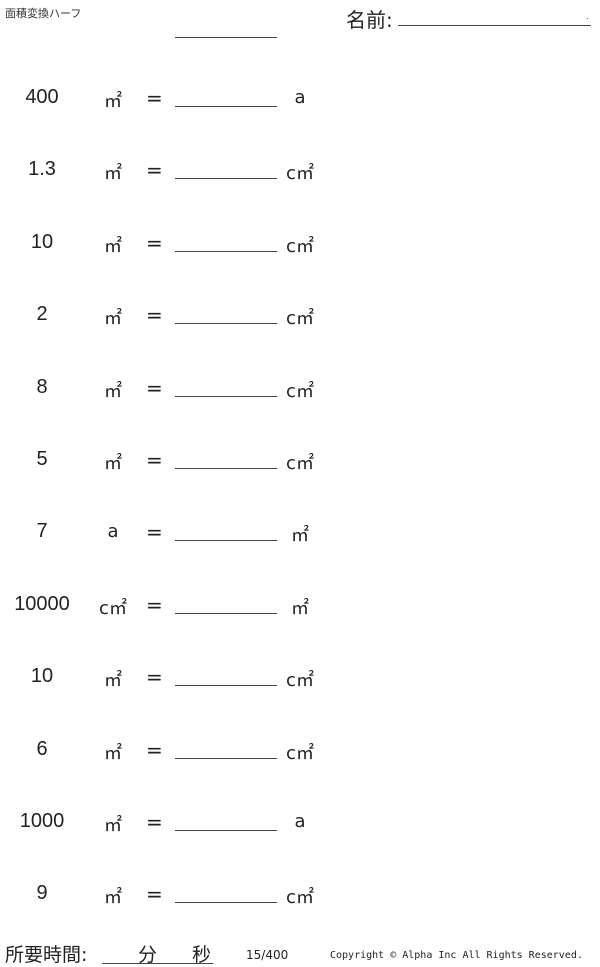 This screenshot has width=600, height=967. What do you see at coordinates (42, 748) in the screenshot?
I see `problem-value: 6` at bounding box center [42, 748].